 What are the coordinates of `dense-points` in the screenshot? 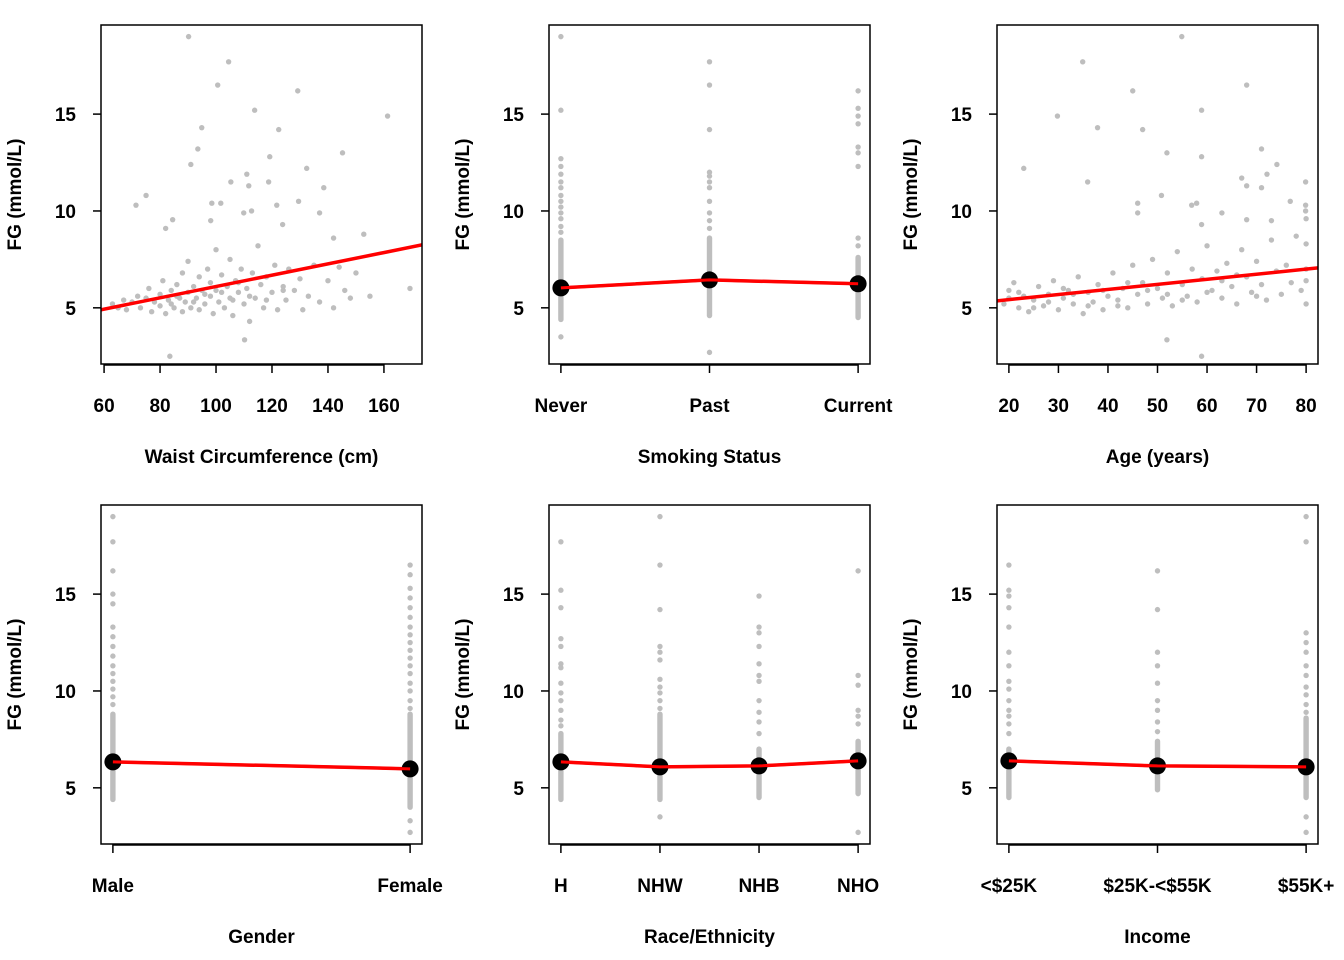 It's located at (1306, 758).